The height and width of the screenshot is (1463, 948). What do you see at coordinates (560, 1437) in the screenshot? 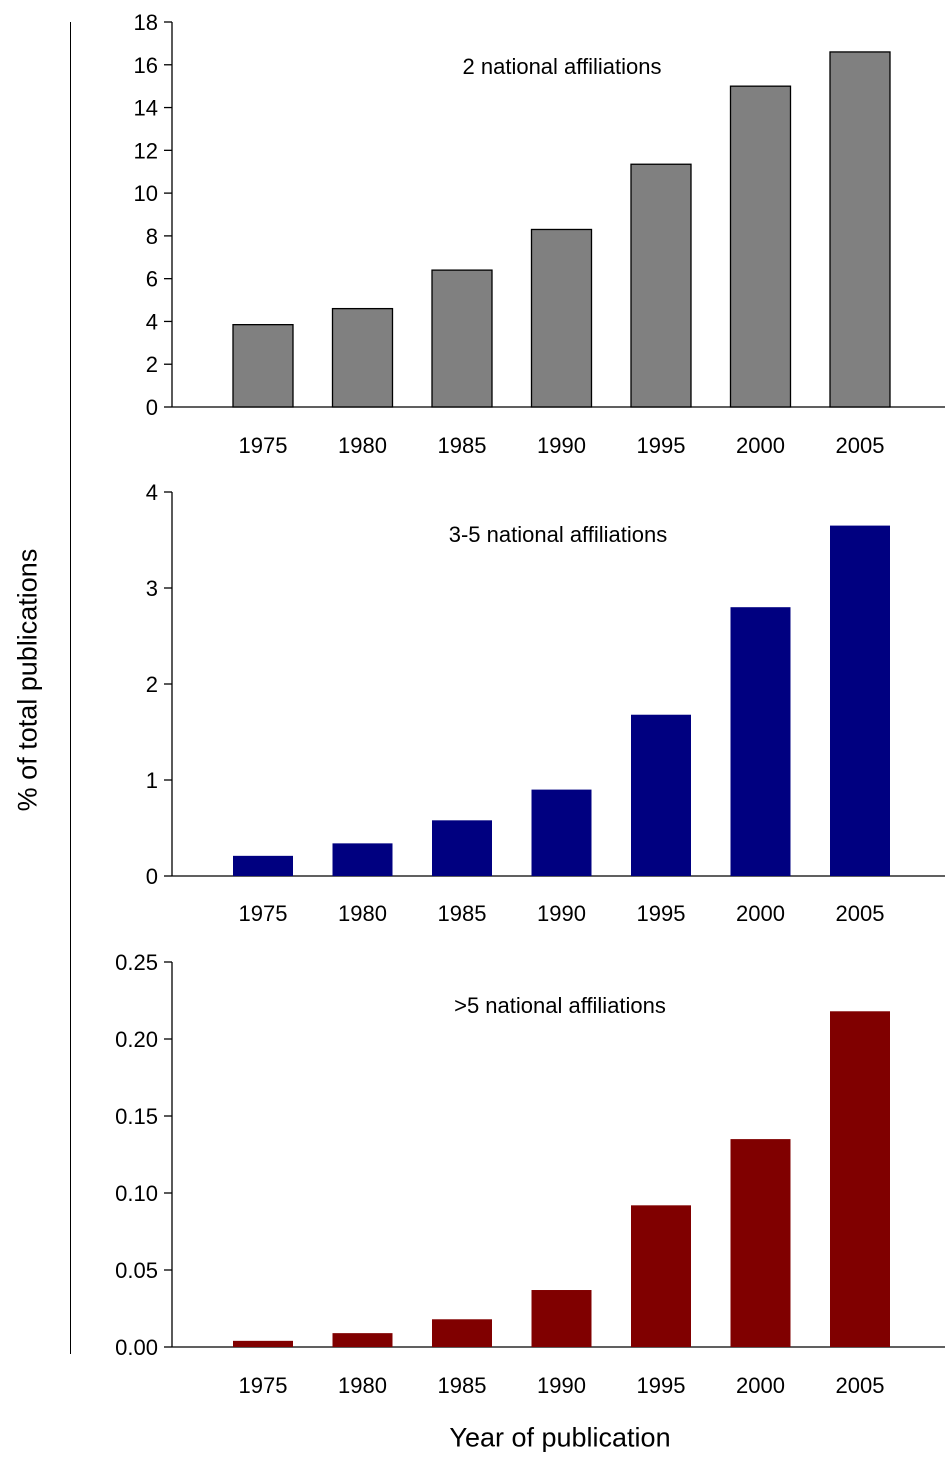
I see `x-axis-label: Year of publication` at bounding box center [560, 1437].